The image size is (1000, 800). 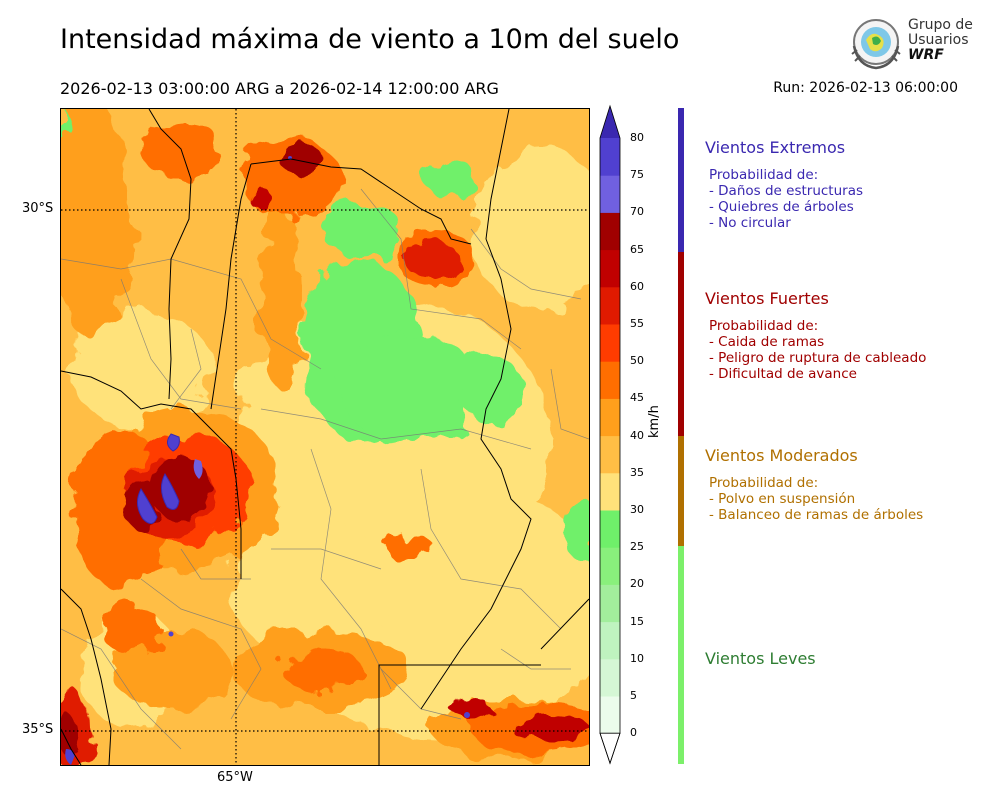 What do you see at coordinates (610, 748) in the screenshot?
I see `colorbar-min-arrow` at bounding box center [610, 748].